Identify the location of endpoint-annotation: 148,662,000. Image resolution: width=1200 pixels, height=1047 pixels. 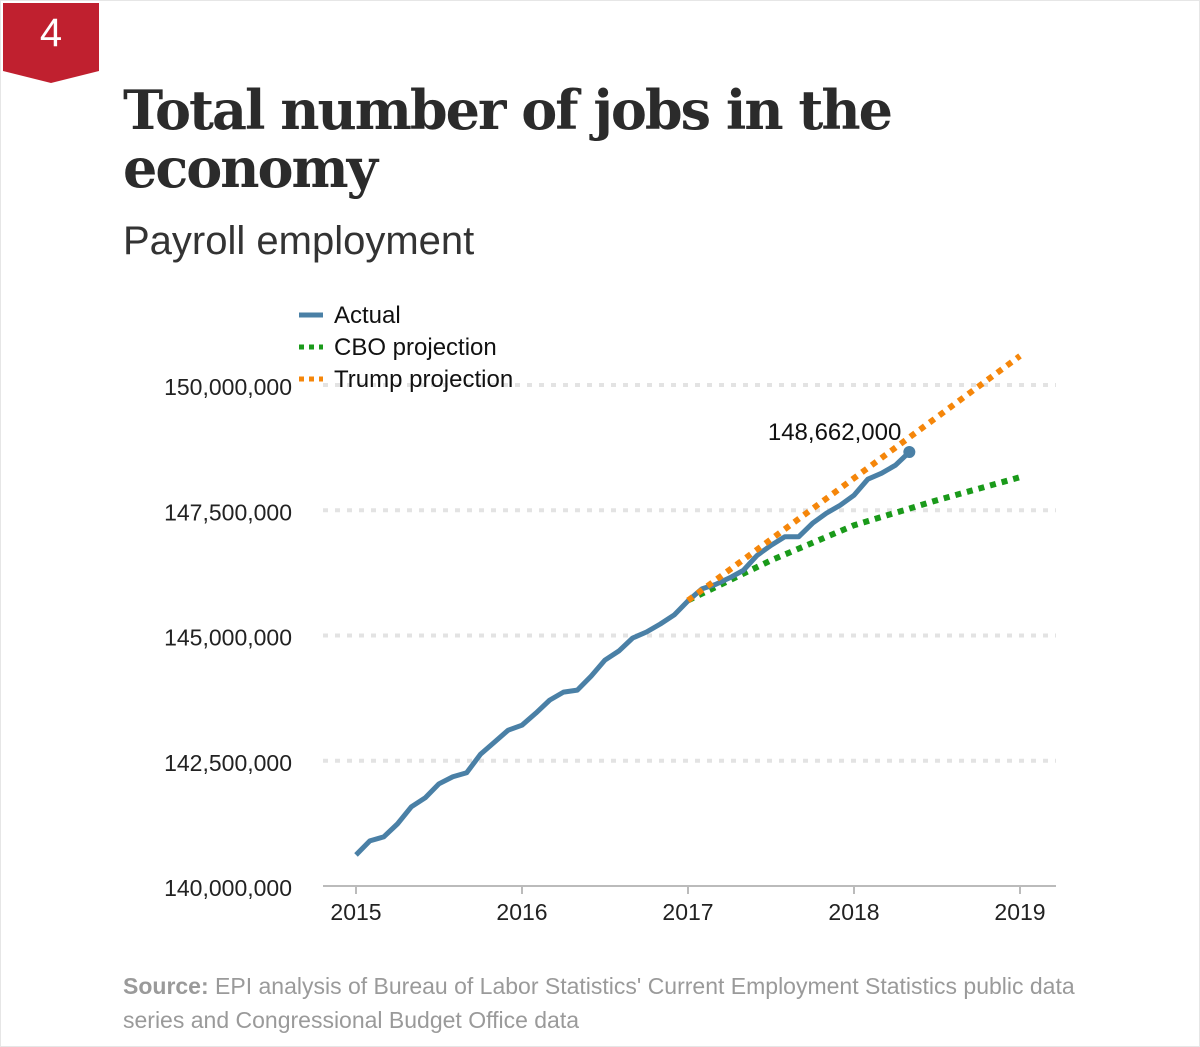
(834, 432).